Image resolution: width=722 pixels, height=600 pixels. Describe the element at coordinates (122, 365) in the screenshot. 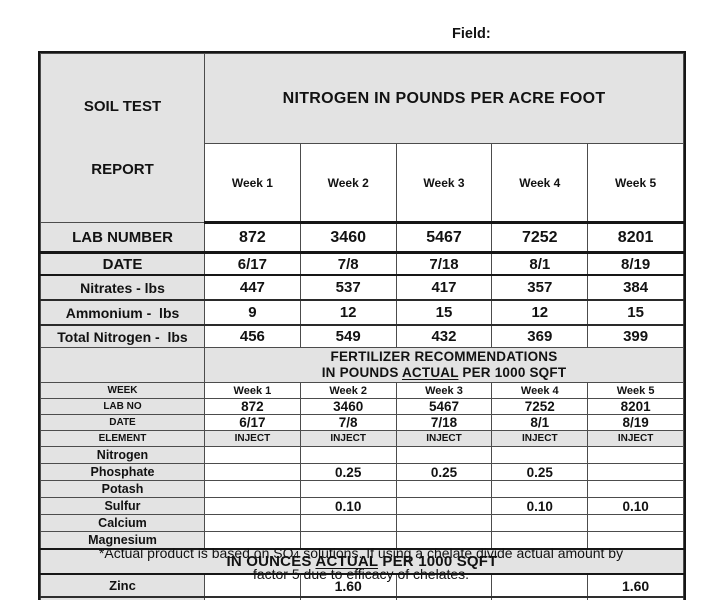

I see `empty-cell` at that location.